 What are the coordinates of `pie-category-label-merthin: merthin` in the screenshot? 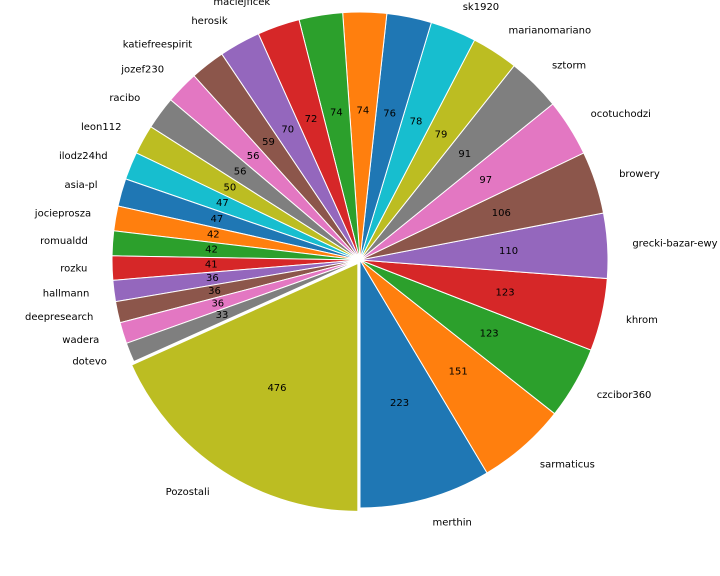 It's located at (452, 522).